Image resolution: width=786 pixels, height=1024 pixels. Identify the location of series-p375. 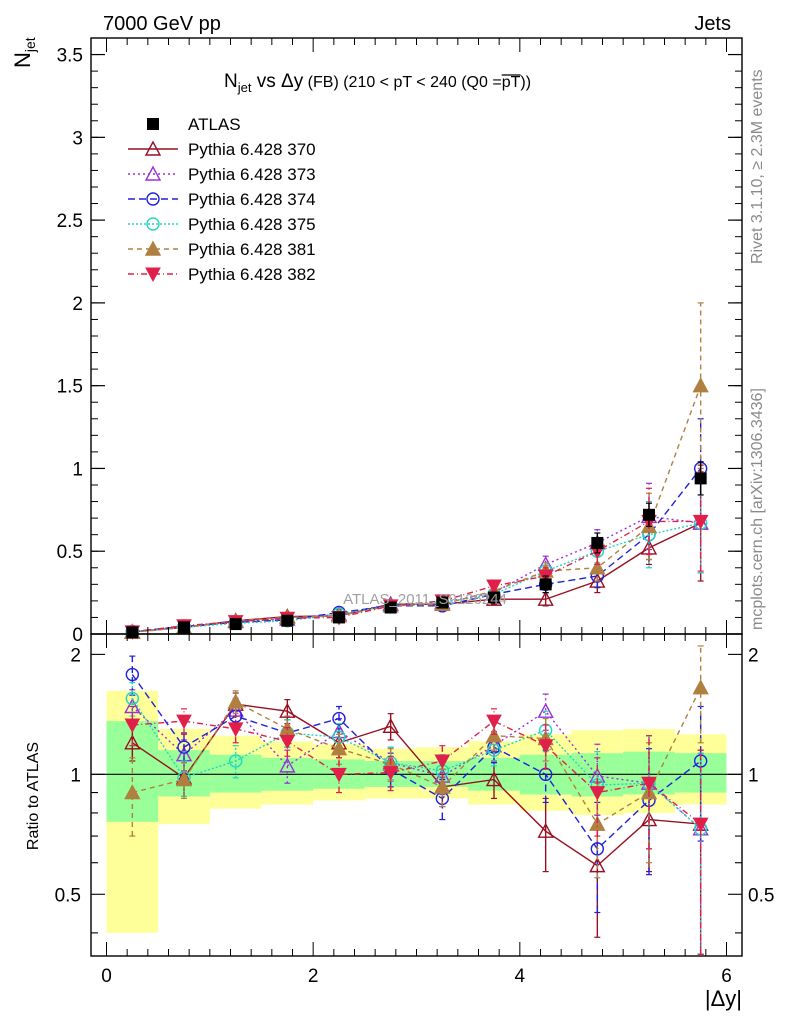
(416, 555).